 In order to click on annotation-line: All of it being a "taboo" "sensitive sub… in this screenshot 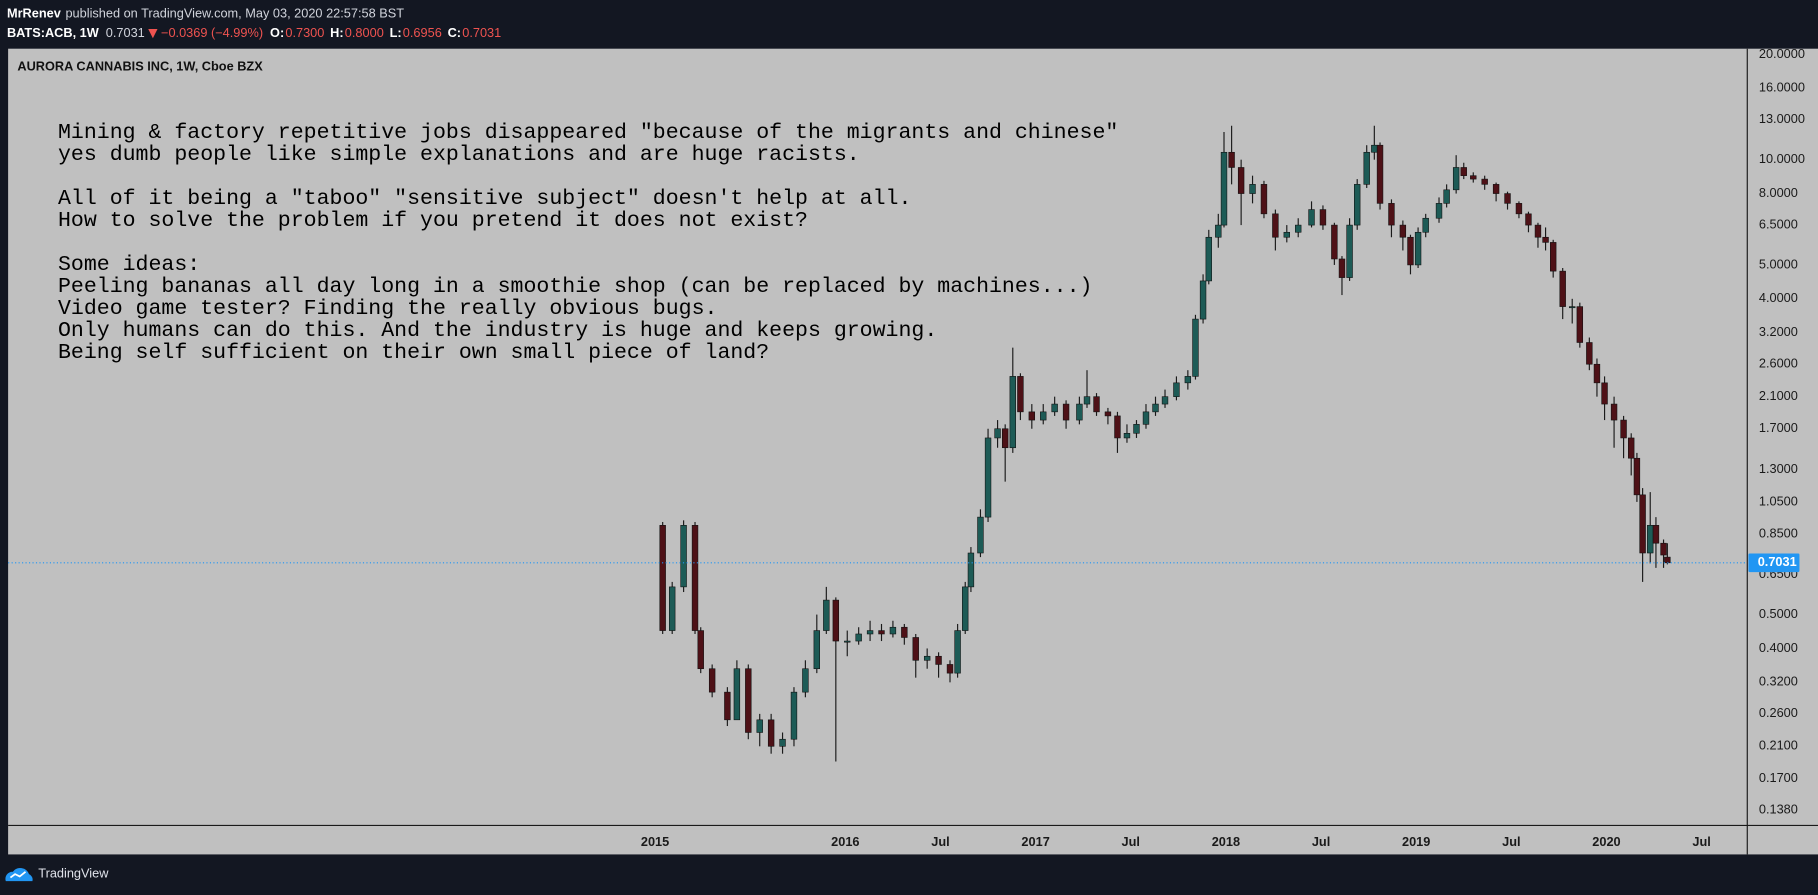, I will do `click(484, 199)`.